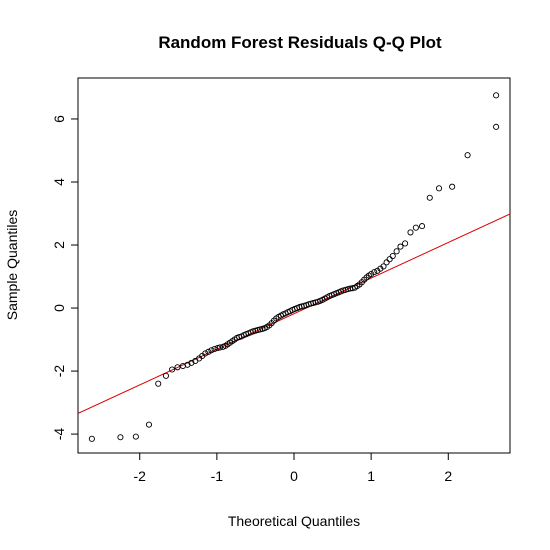 The image size is (550, 550). Describe the element at coordinates (59, 119) in the screenshot. I see `y-tick-label: 6` at that location.